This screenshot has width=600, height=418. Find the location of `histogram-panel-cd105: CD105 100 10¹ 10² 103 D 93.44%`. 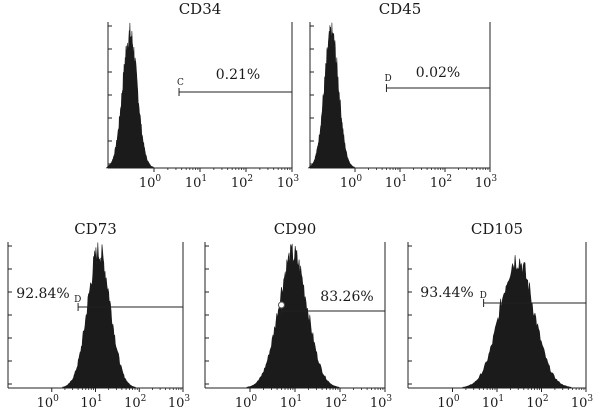

histogram-panel-cd105: CD105 100 10¹ 10² 103 D 93.44% is located at coordinates (500, 315).